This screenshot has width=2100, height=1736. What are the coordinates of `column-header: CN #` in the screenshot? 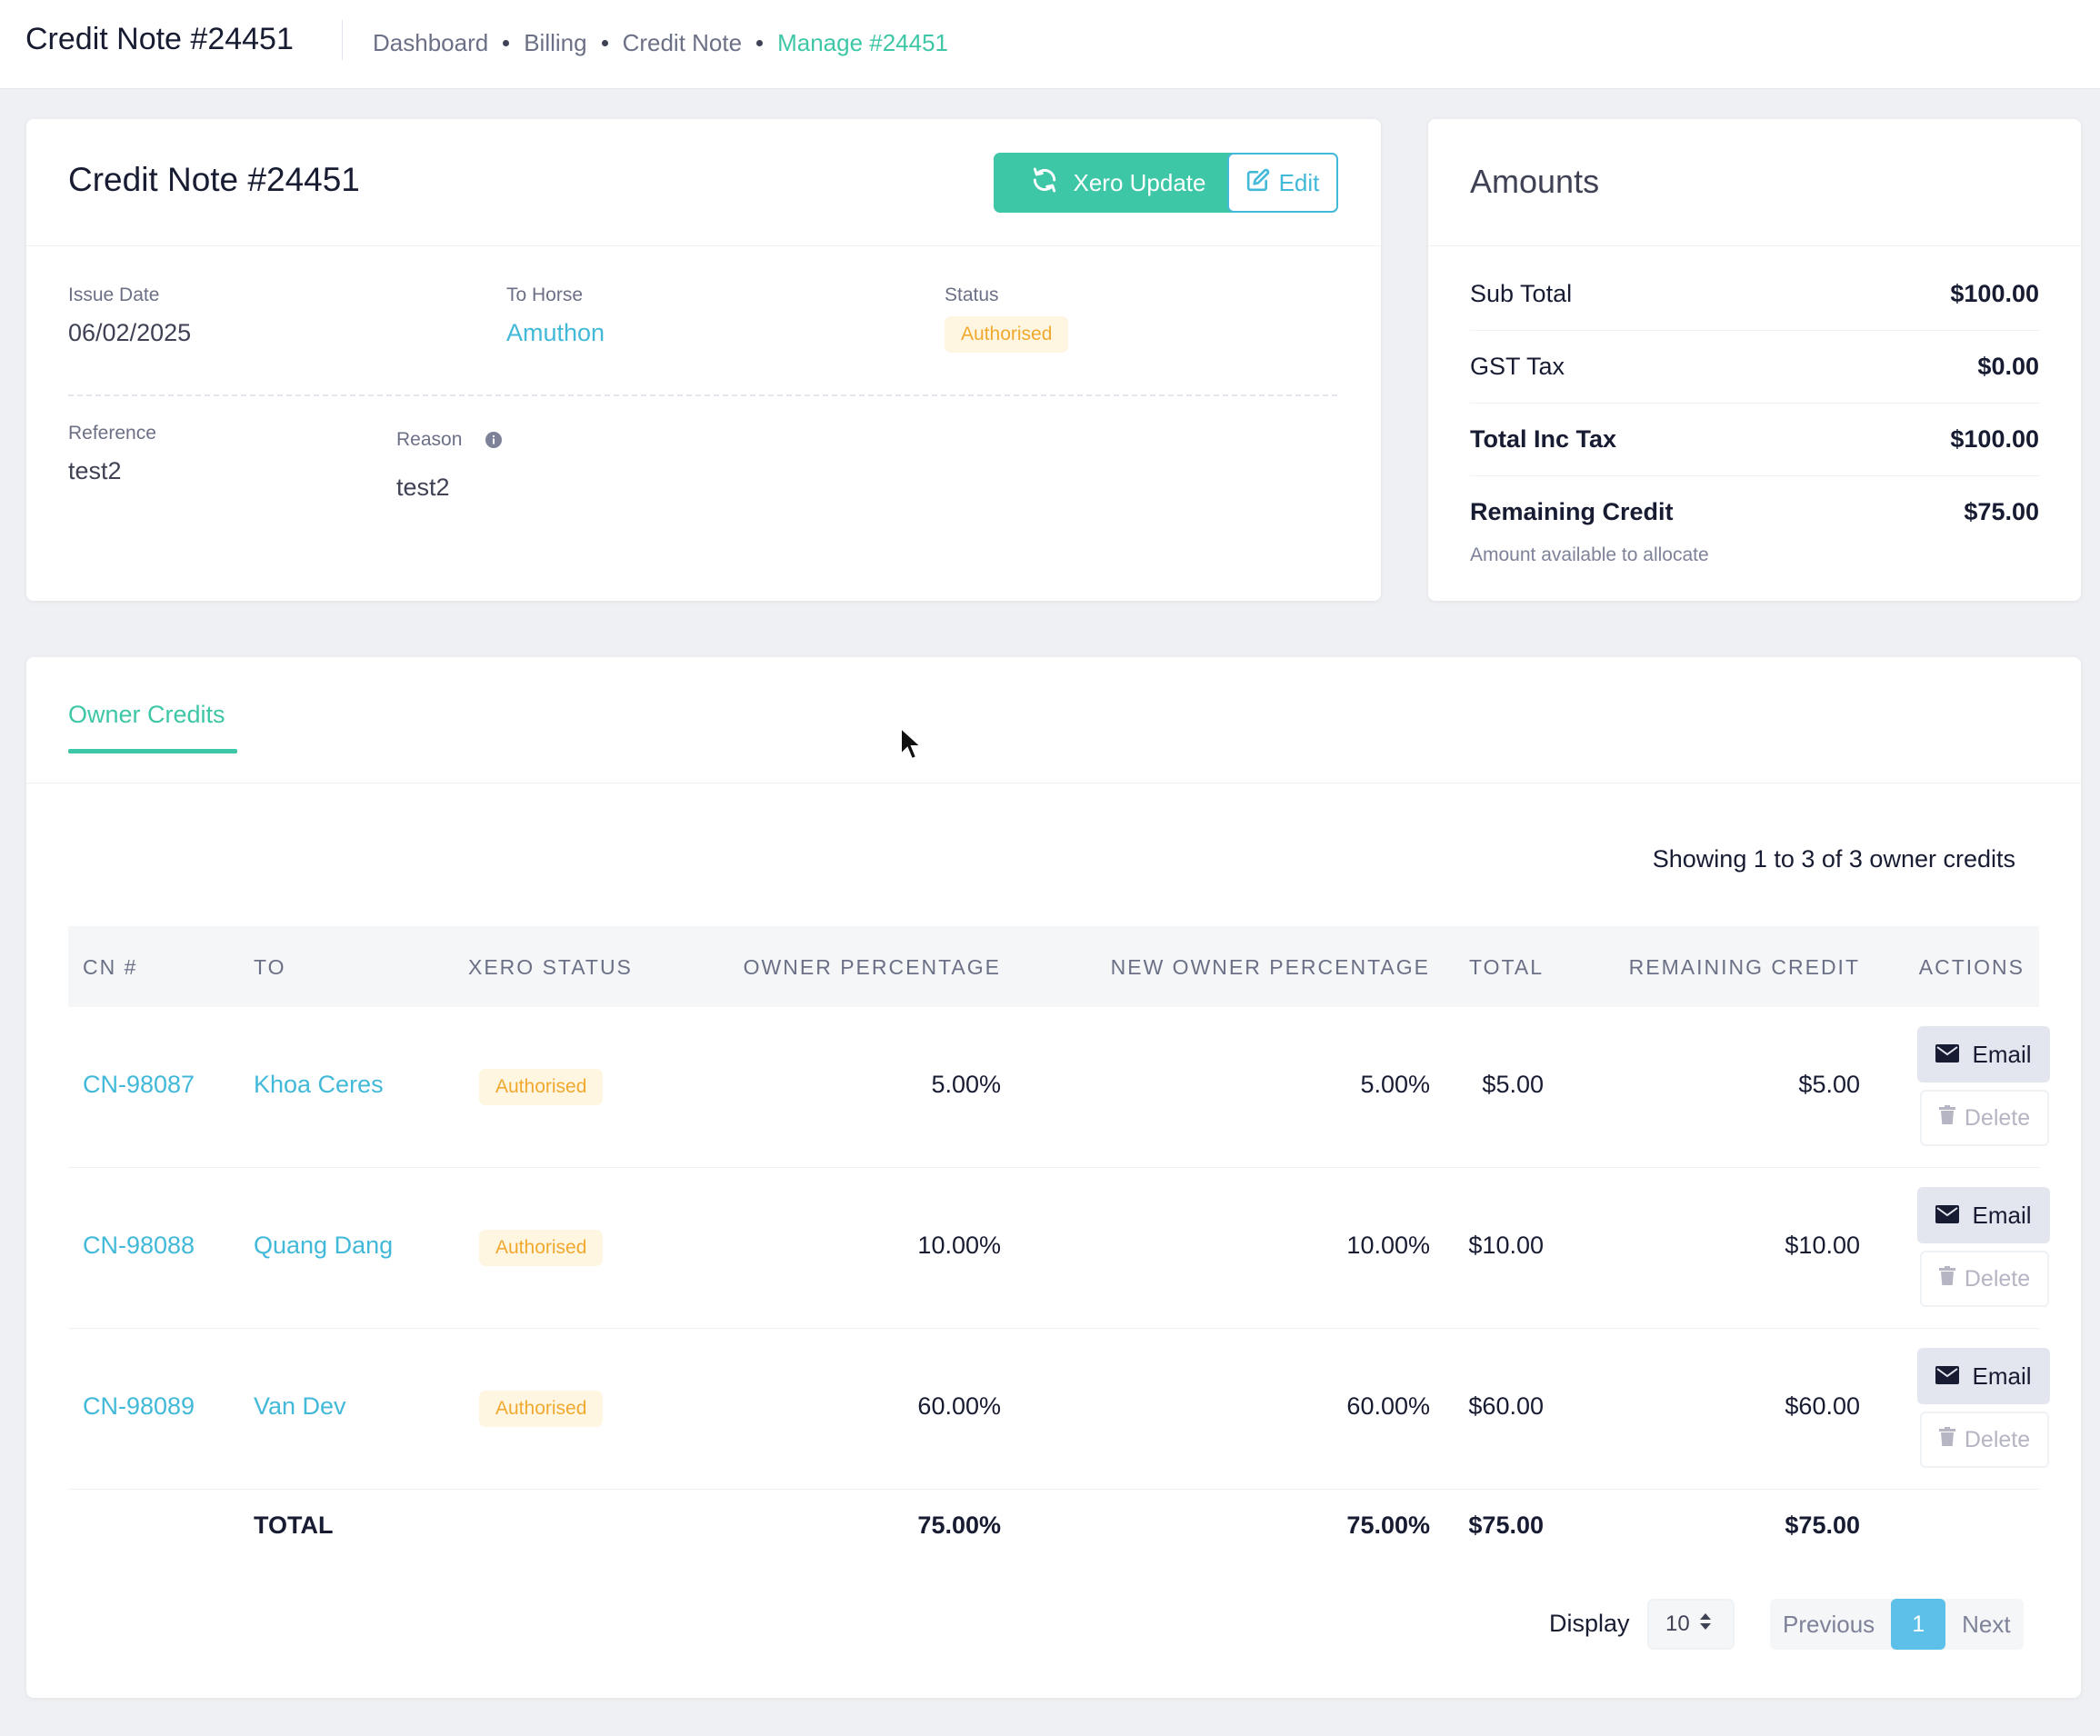 It's located at (110, 967).